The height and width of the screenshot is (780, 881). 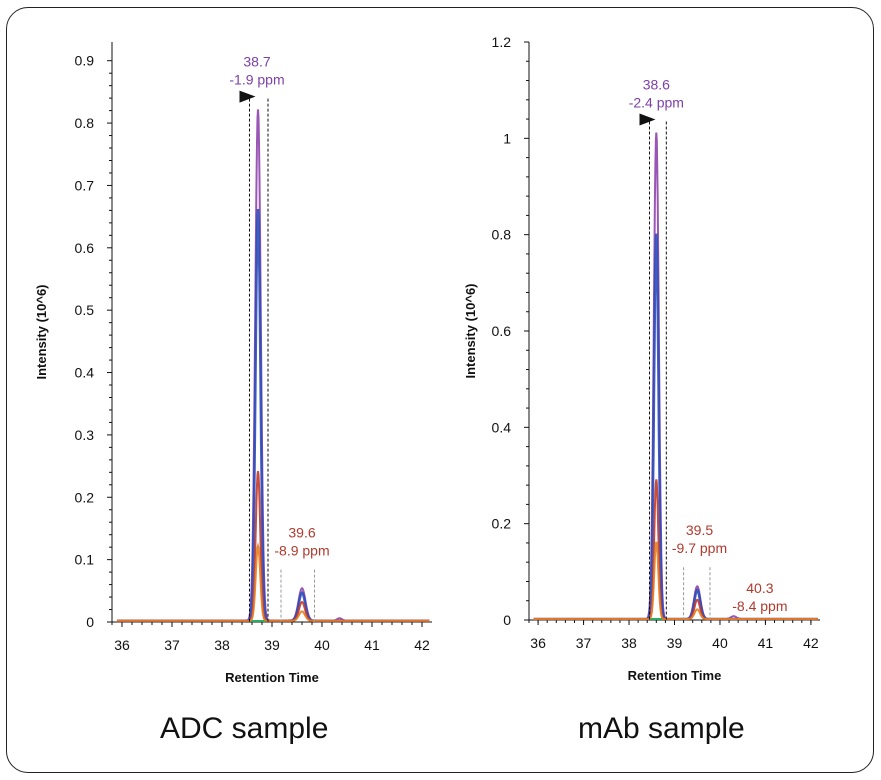 What do you see at coordinates (699, 530) in the screenshot?
I see `peak-rt-label: 39.5` at bounding box center [699, 530].